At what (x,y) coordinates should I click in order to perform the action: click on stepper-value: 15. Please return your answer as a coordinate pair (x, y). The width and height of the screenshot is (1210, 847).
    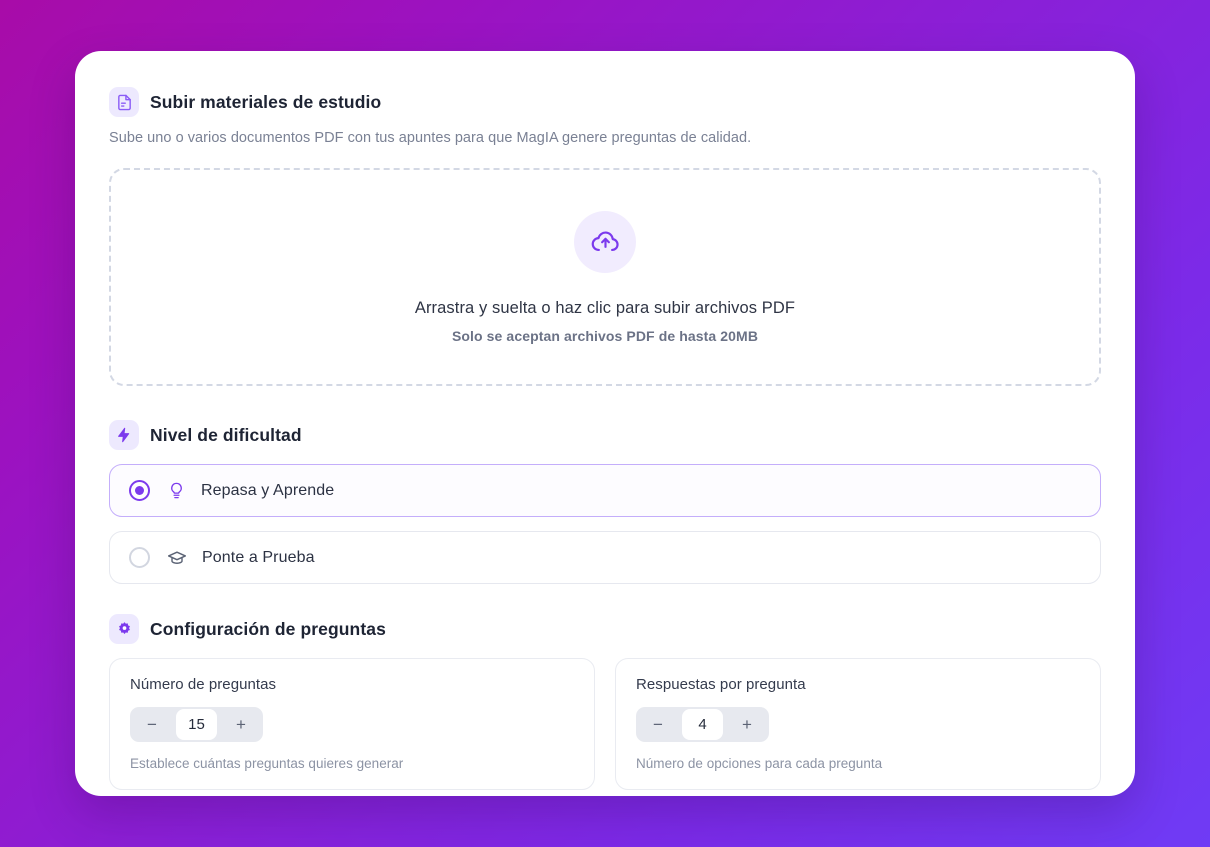
    Looking at the image, I should click on (196, 724).